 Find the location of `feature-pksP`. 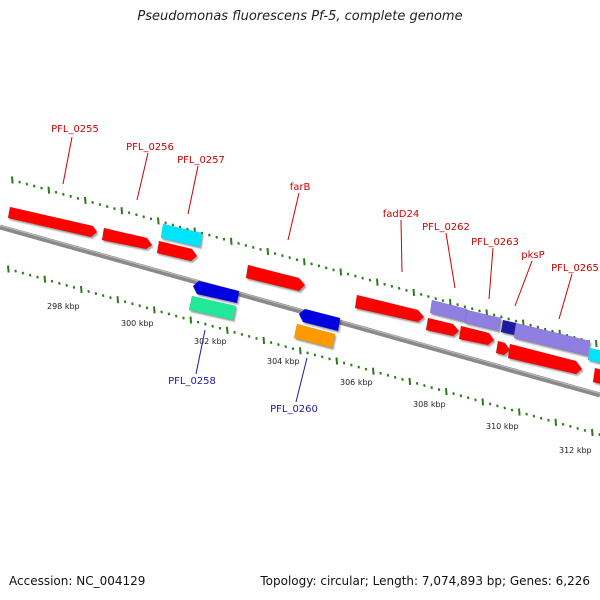

feature-pksP is located at coordinates (552, 339).